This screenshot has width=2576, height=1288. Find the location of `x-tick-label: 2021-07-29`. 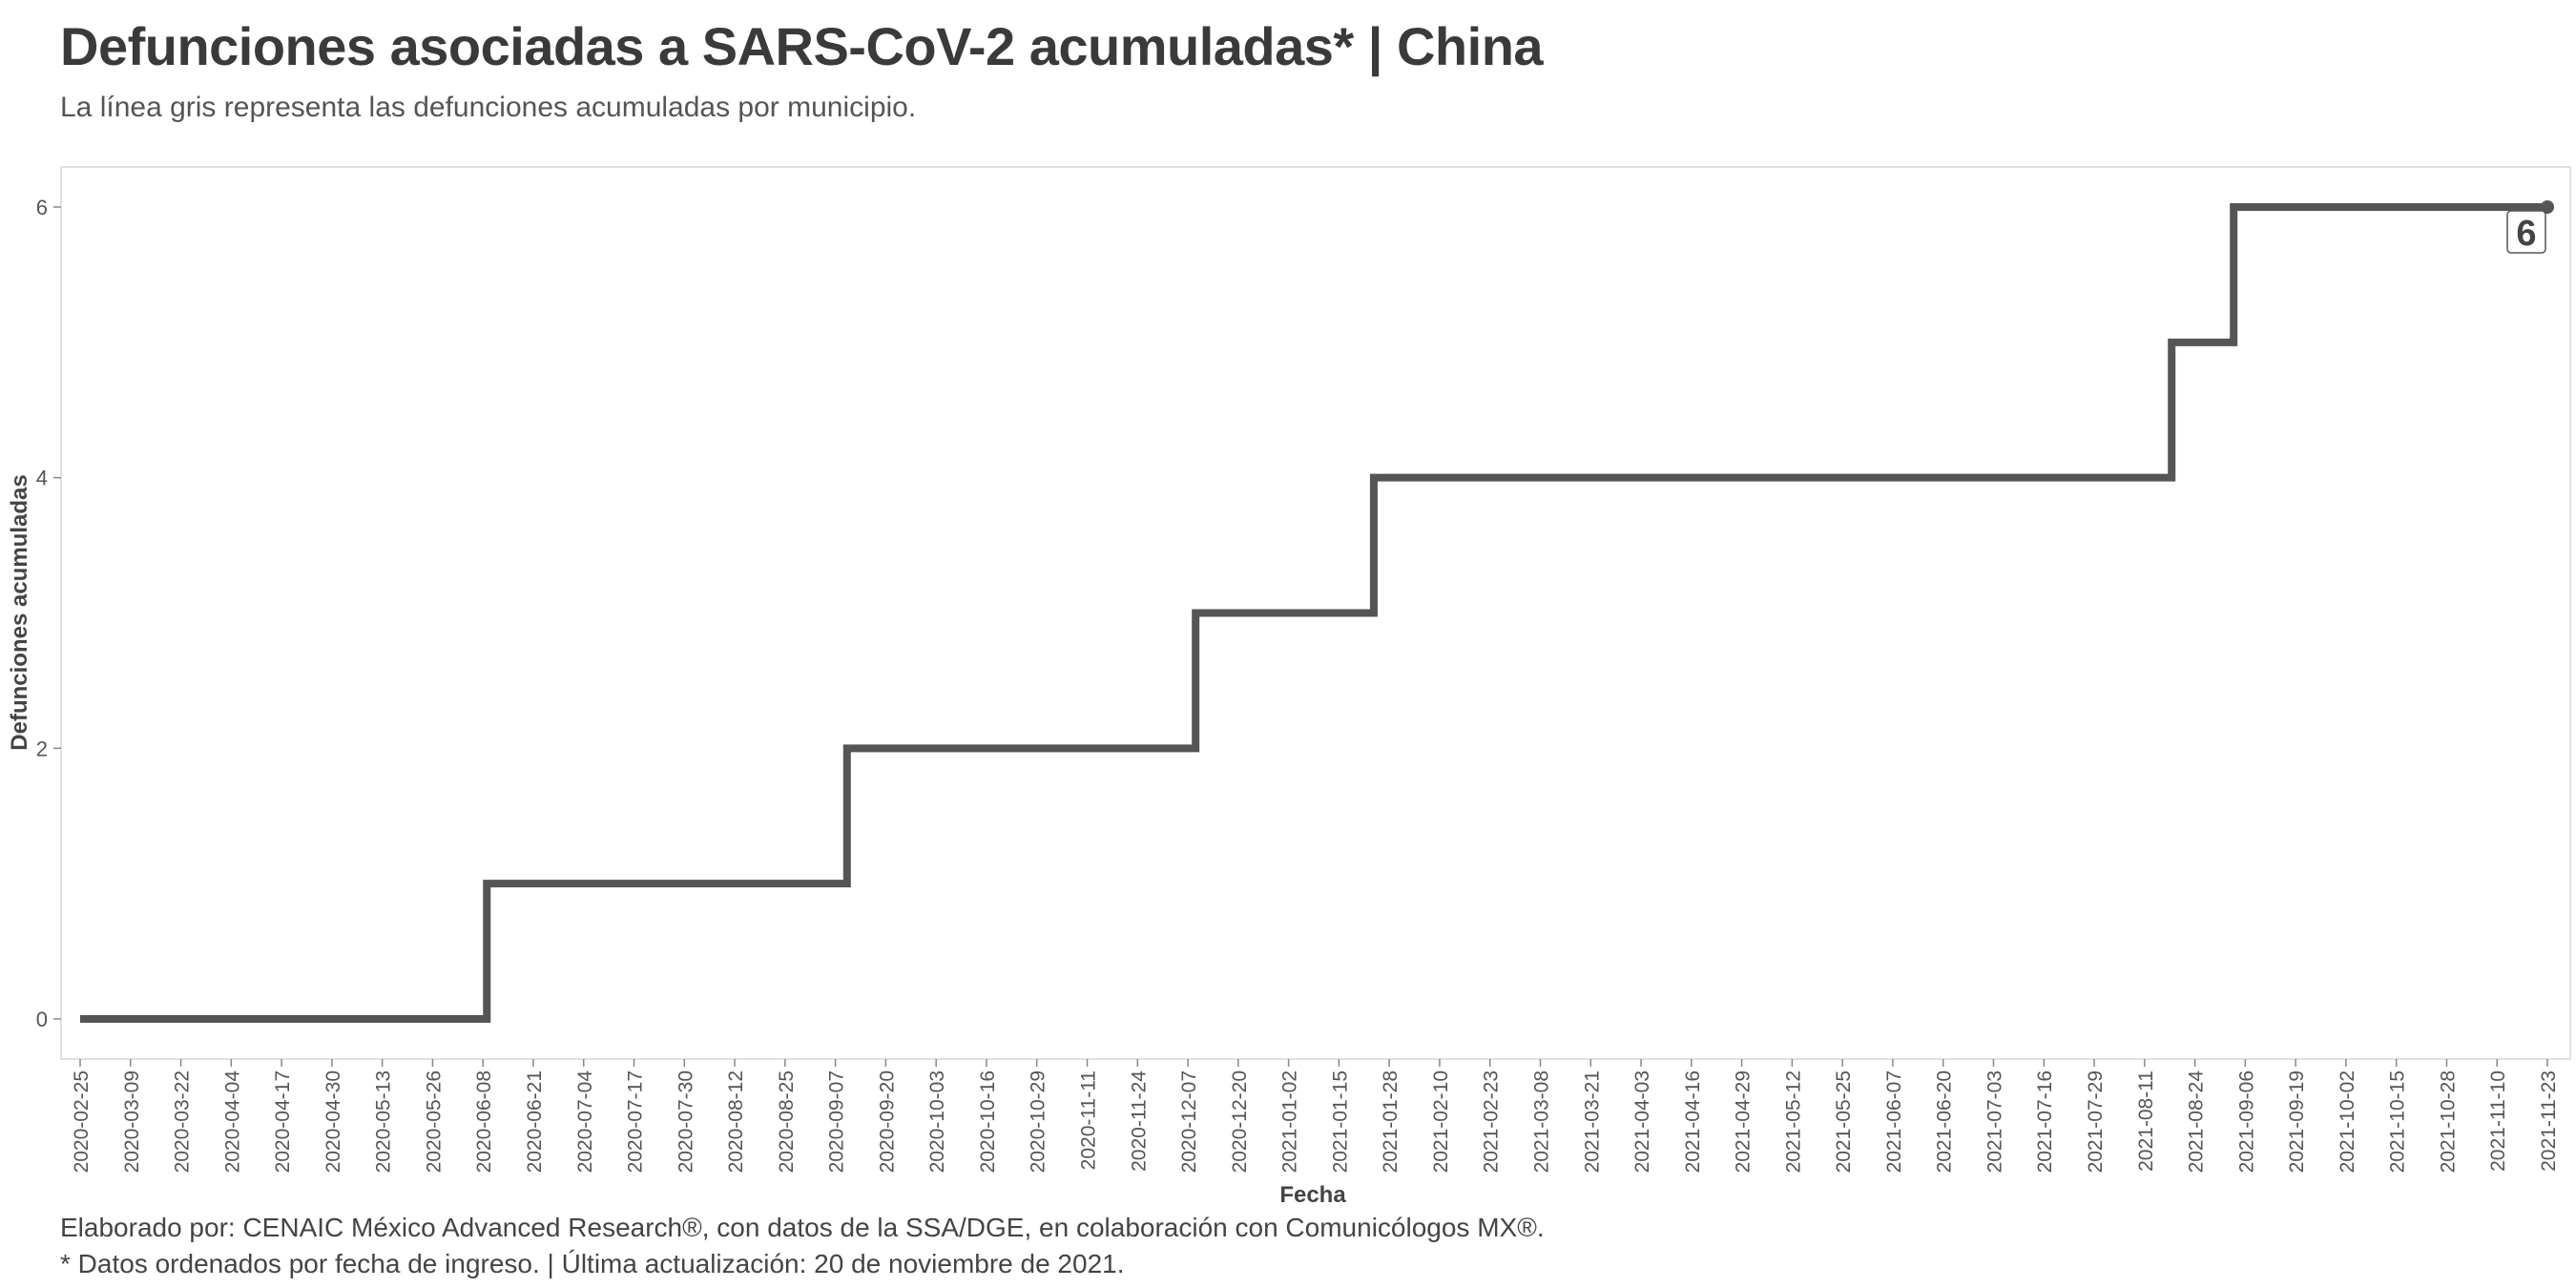

x-tick-label: 2021-07-29 is located at coordinates (2096, 1121).